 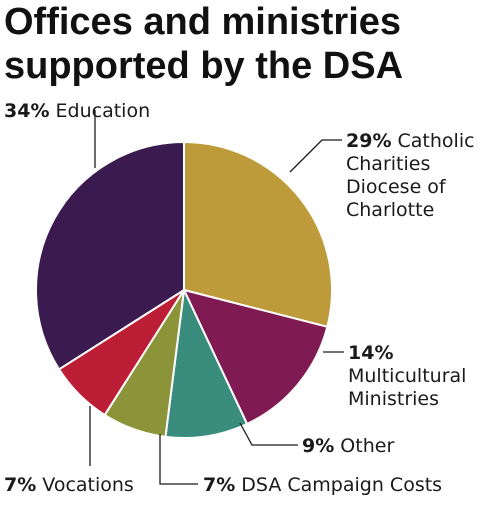 I want to click on slice-label: 7% Vocations, so click(x=69, y=485).